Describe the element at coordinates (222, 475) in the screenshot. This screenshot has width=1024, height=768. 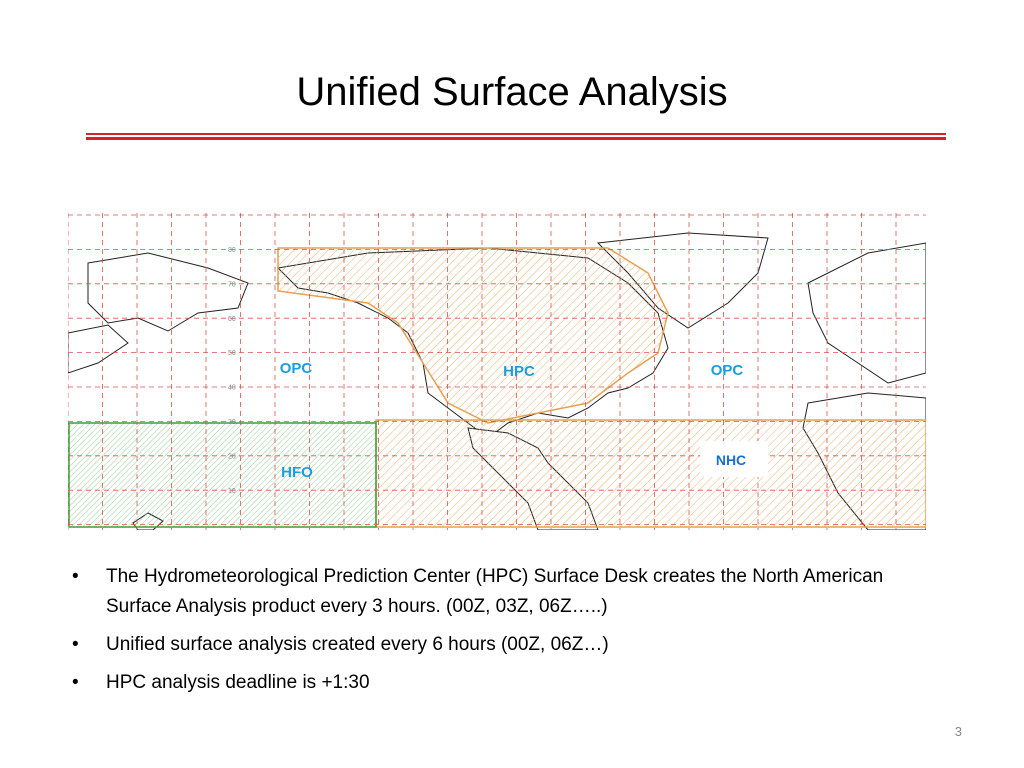
I see `hfo-region` at that location.